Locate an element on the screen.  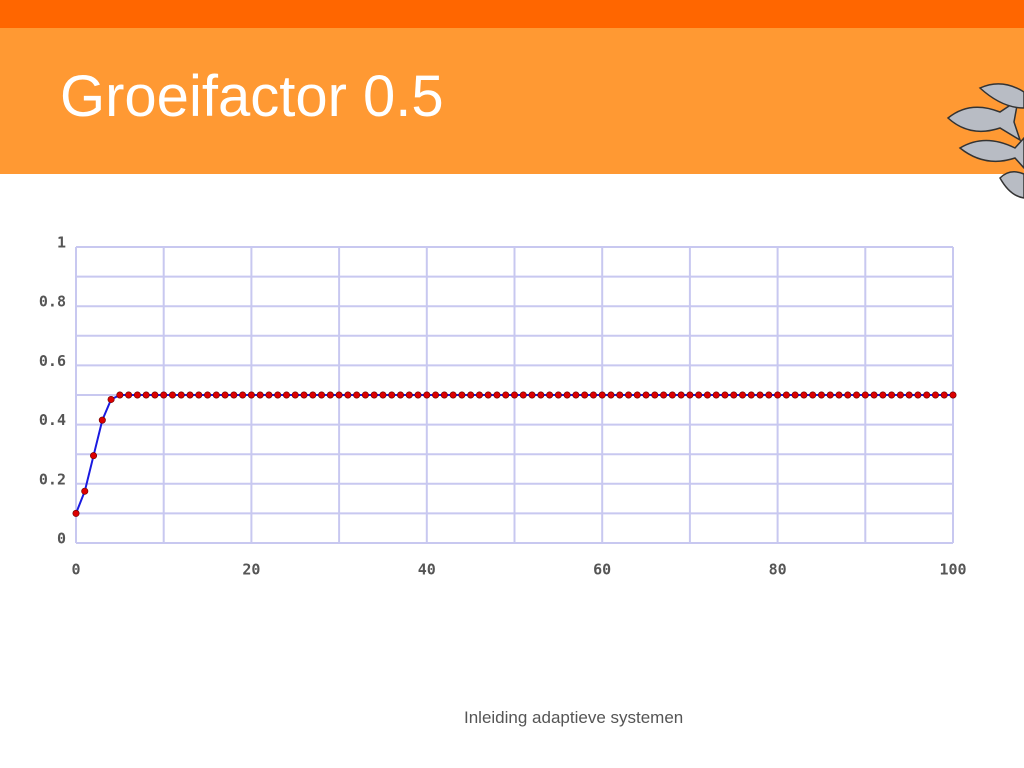
slide-title: Groeifactor 0.5 is located at coordinates (252, 96).